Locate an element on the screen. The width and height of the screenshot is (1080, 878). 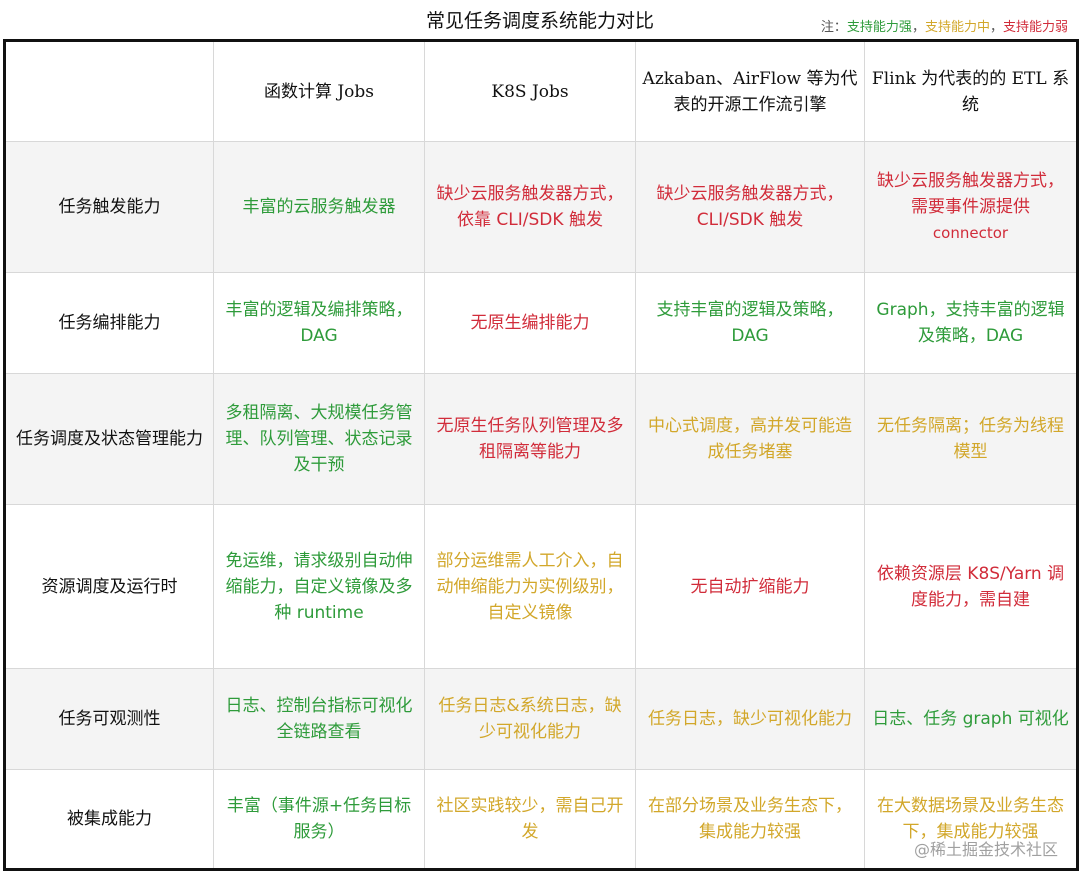
column-header: Azkaban、AirFlow 等为代表的开源工作流引擎 is located at coordinates (750, 91).